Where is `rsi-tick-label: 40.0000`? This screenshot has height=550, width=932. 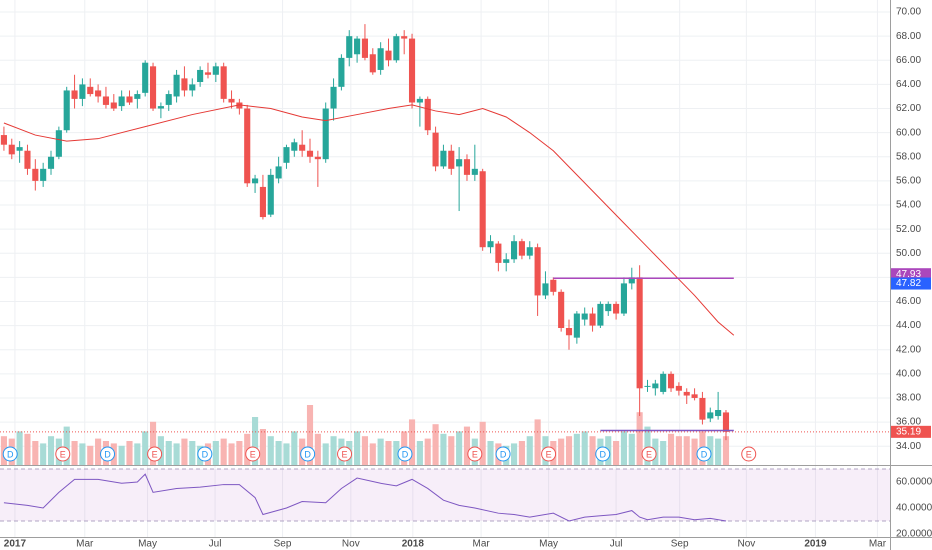
rsi-tick-label: 40.0000 is located at coordinates (914, 508).